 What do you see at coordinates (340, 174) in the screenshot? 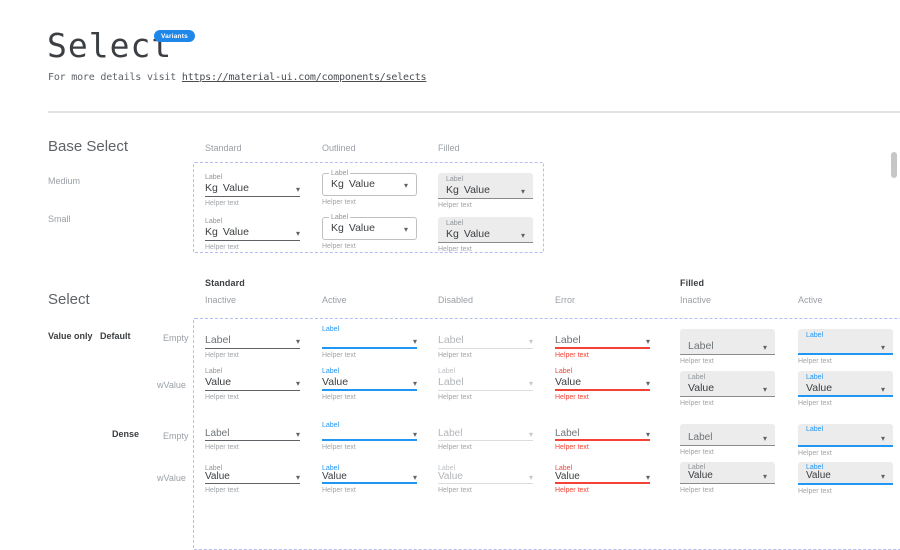
I see `select-label-notch: Label` at bounding box center [340, 174].